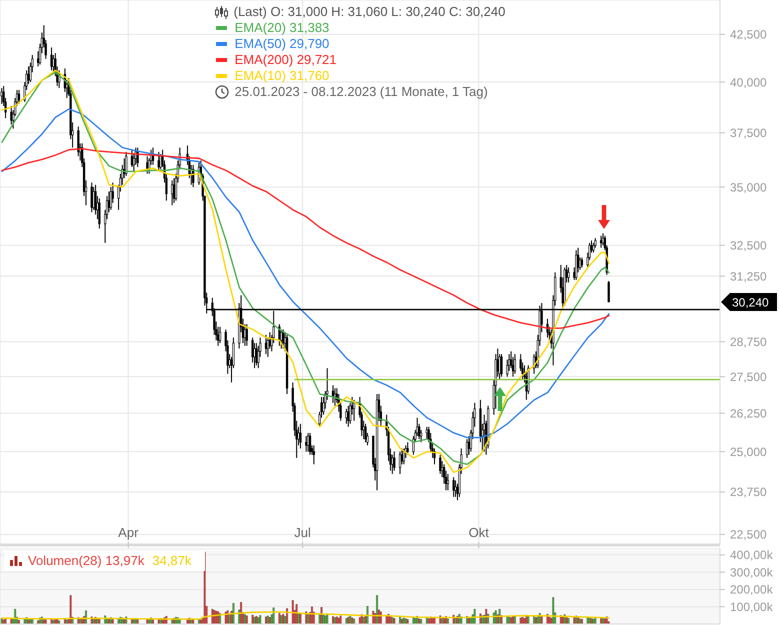 The image size is (780, 625). What do you see at coordinates (749, 82) in the screenshot?
I see `y-tick-label: 40,000` at bounding box center [749, 82].